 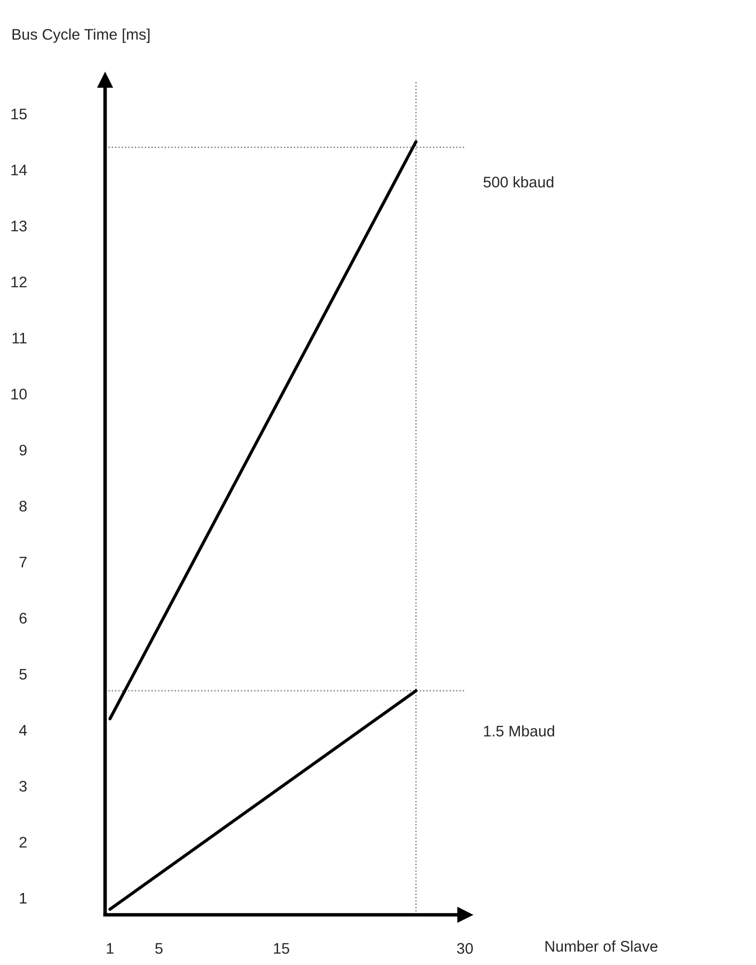 I want to click on y-axis-title: Bus Cycle Time [ms], so click(x=81, y=35).